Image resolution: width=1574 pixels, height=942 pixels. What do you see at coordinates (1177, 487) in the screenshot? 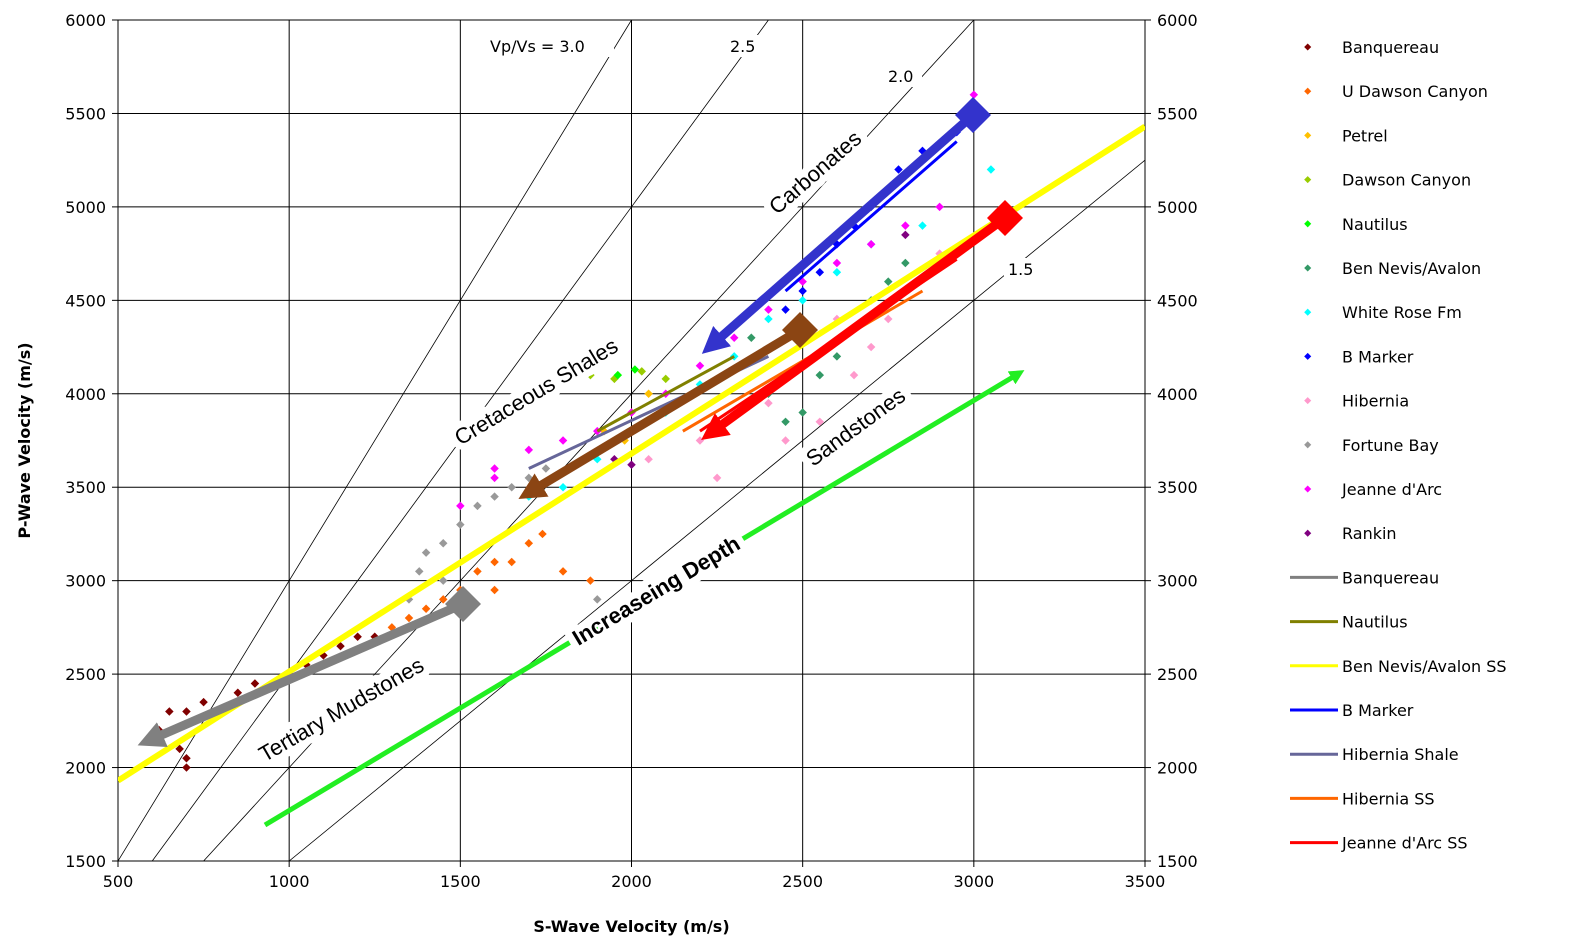
I see `y2-tick-label: 3500` at bounding box center [1177, 487].